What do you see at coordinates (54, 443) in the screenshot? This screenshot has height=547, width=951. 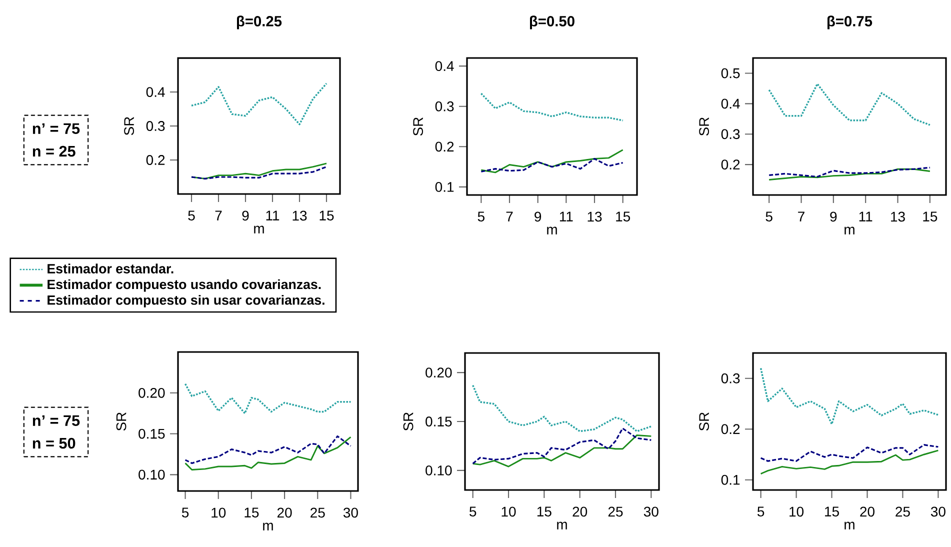 I see `text: n = 50` at bounding box center [54, 443].